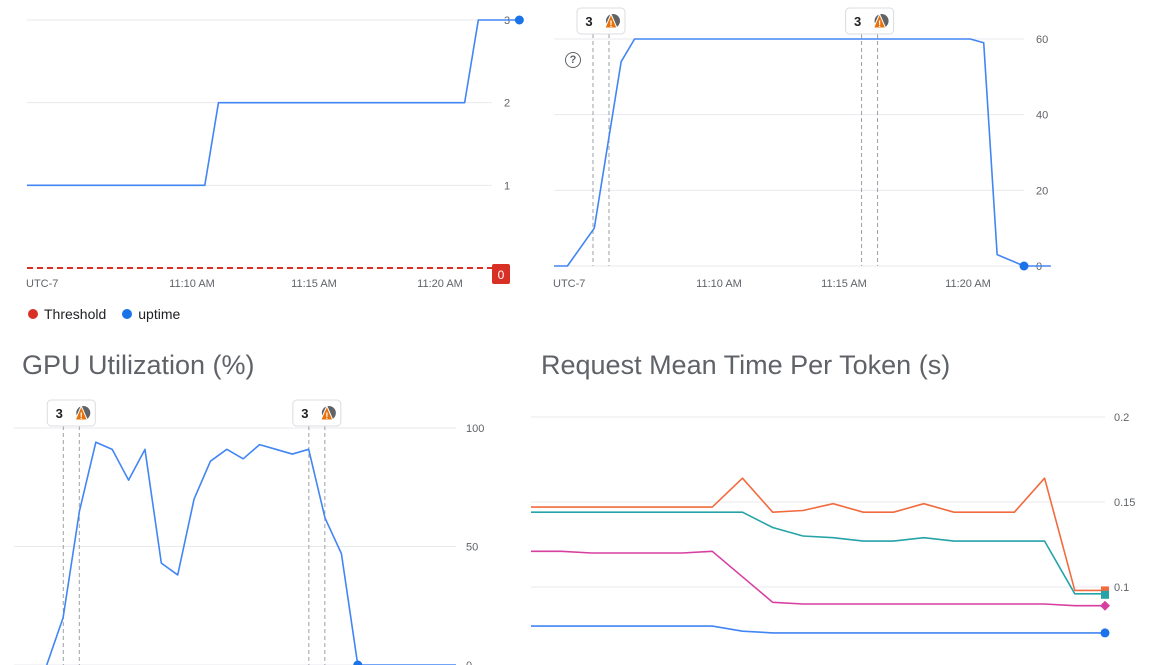  Describe the element at coordinates (802, 152) in the screenshot. I see `series-line` at that location.